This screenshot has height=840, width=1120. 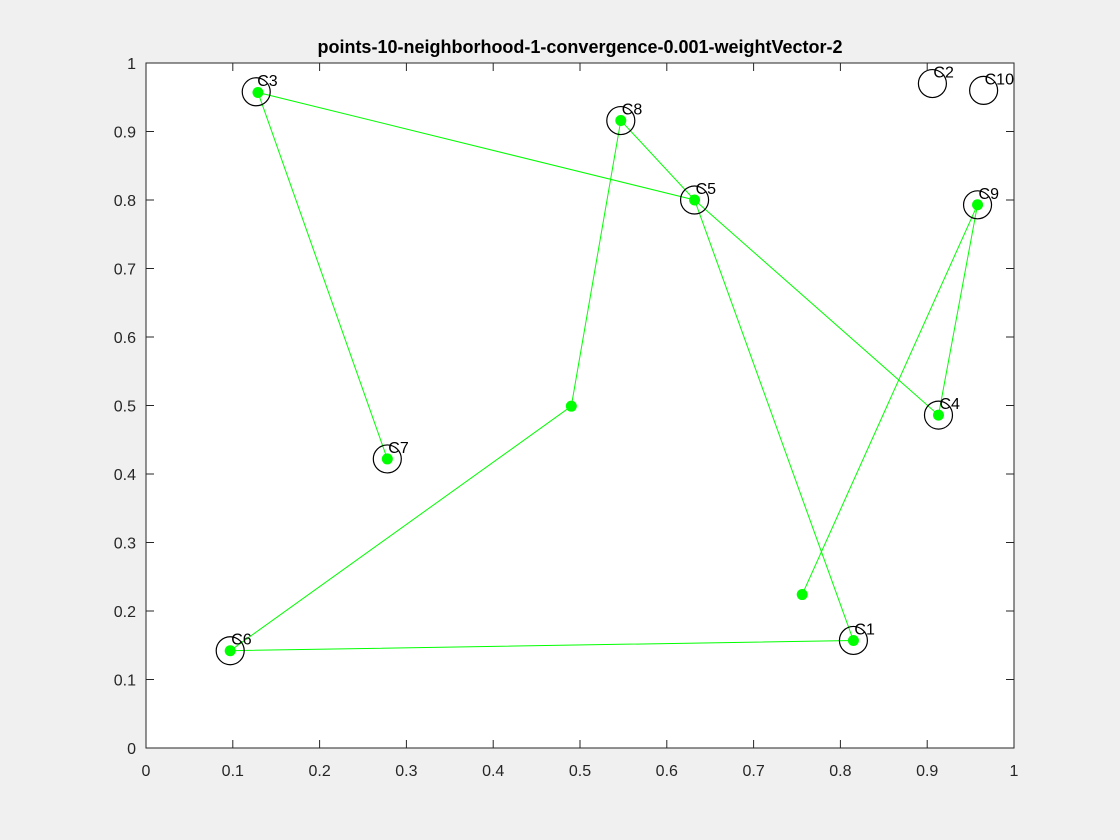 What do you see at coordinates (943, 73) in the screenshot?
I see `city-label: C2` at bounding box center [943, 73].